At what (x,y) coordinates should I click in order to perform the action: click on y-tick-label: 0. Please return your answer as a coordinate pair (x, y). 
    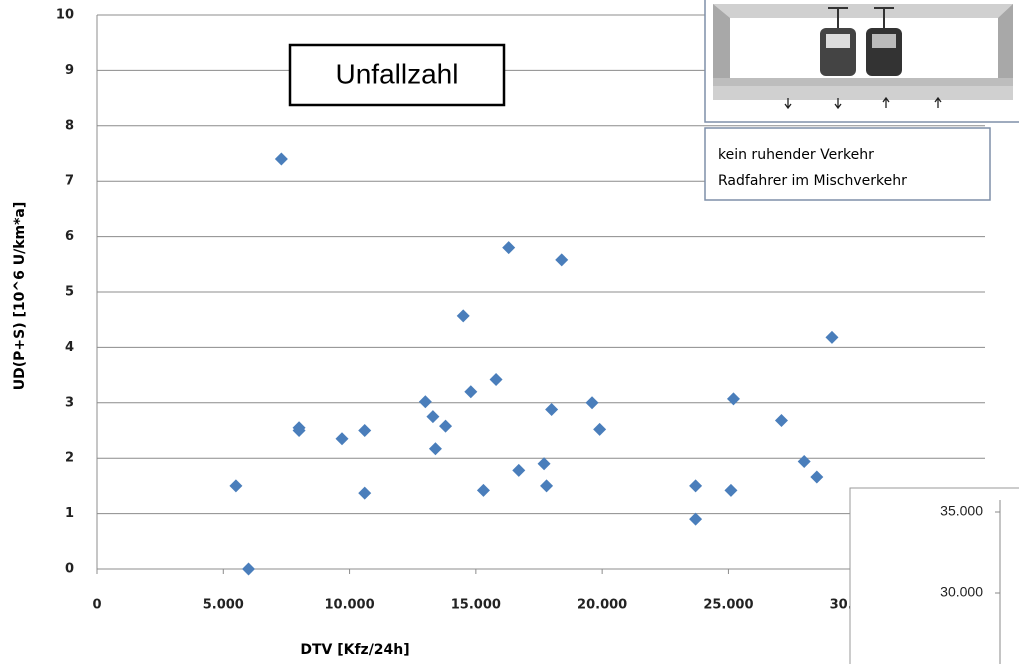
    Looking at the image, I should click on (69, 569).